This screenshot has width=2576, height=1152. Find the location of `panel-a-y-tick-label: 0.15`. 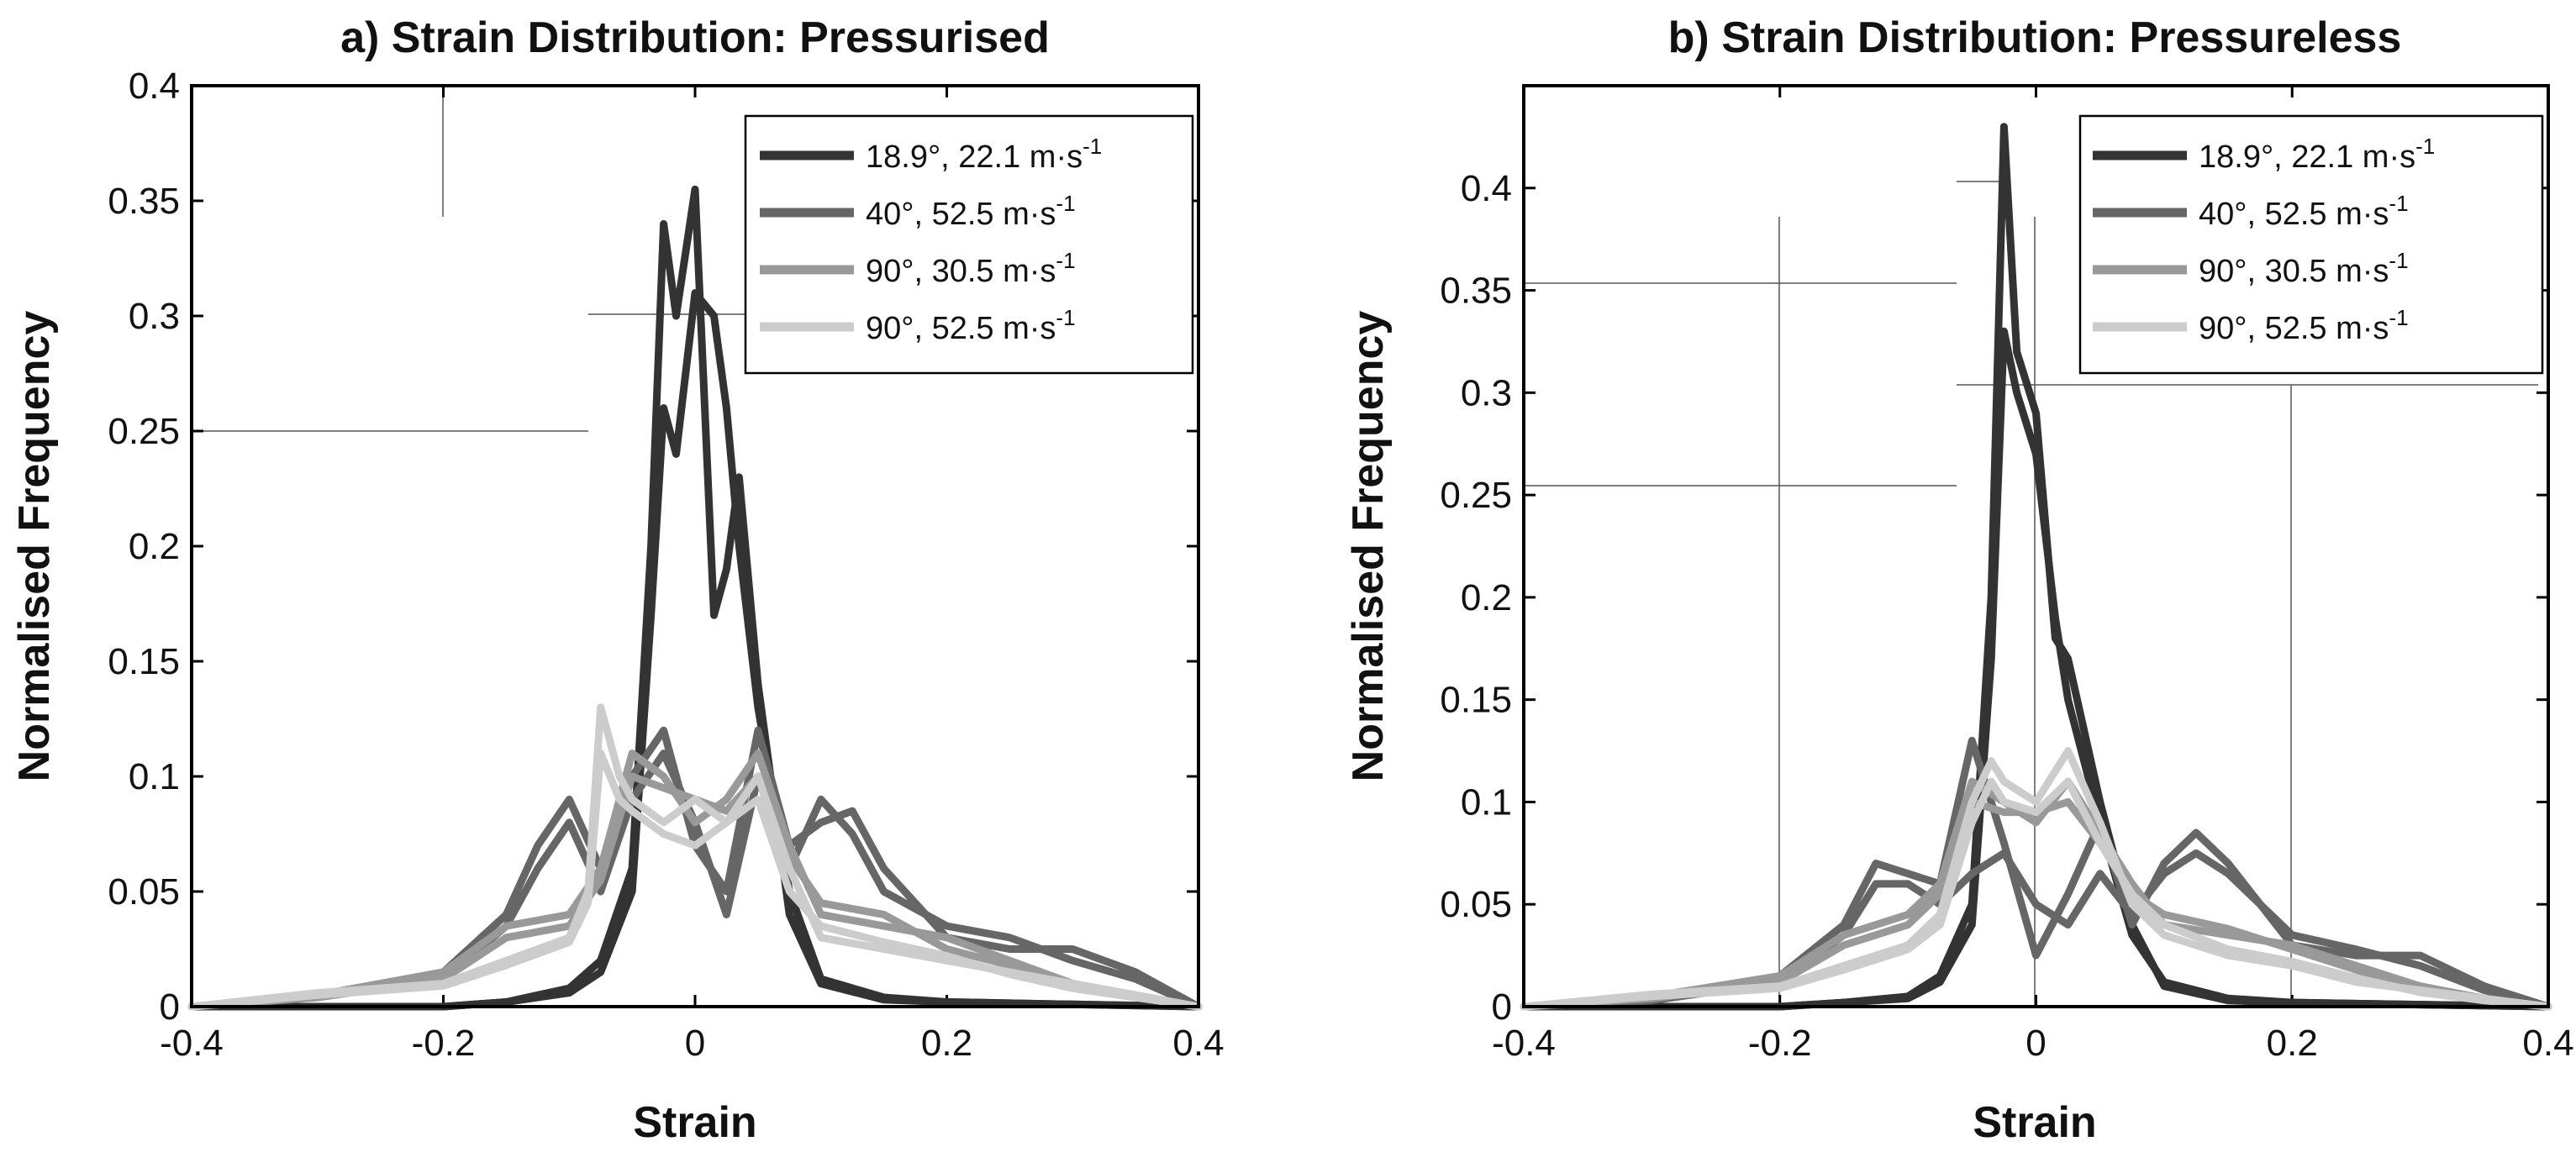

panel-a-y-tick-label: 0.15 is located at coordinates (144, 661).